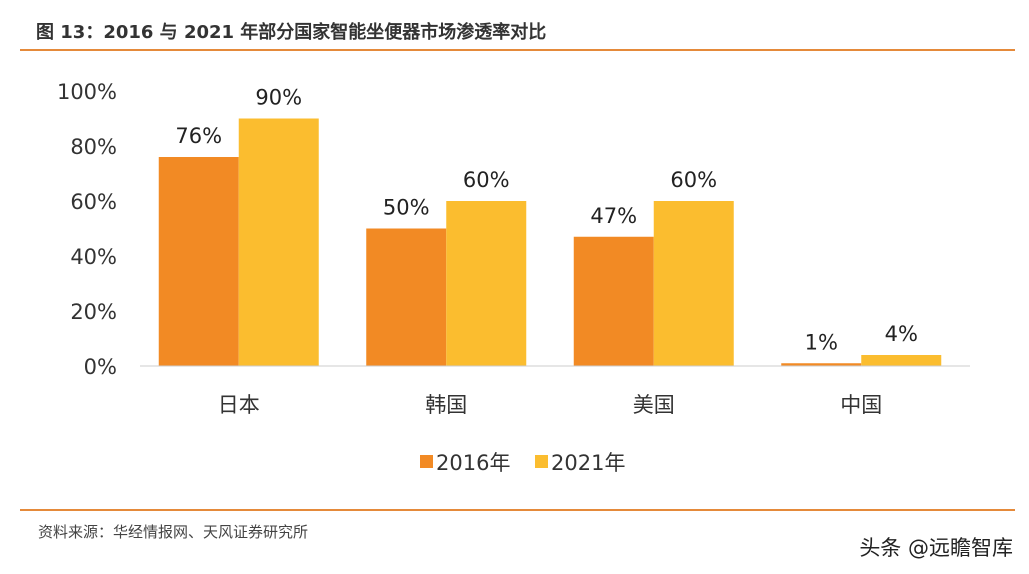  What do you see at coordinates (93, 312) in the screenshot?
I see `y-tick-label: 20%` at bounding box center [93, 312].